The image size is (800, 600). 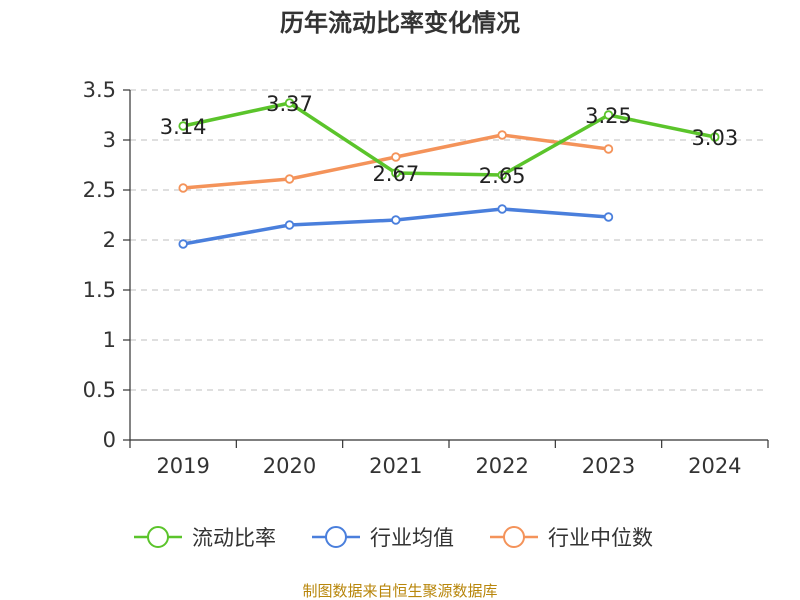 I want to click on data-label: 3.14, so click(x=183, y=127).